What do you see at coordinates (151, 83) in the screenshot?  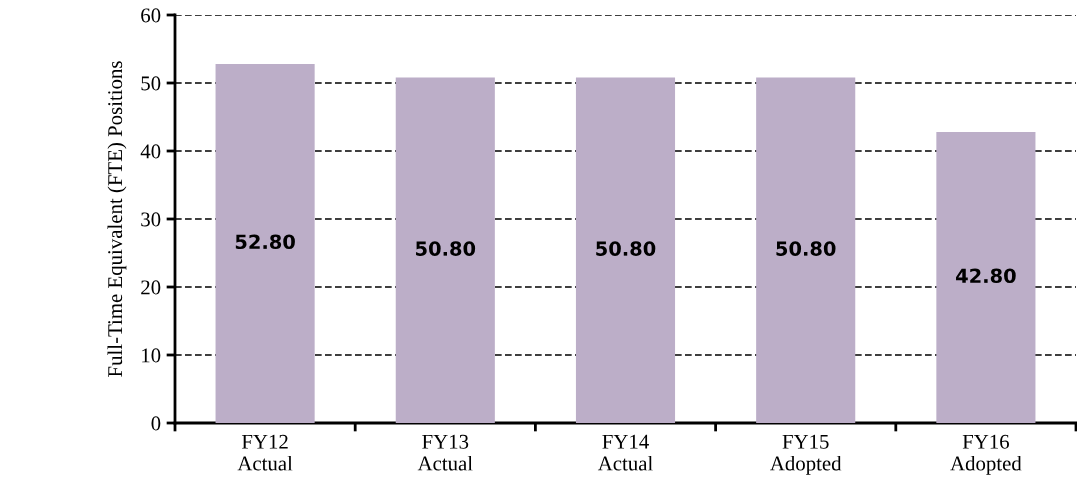 I see `y-tick-label: 50` at bounding box center [151, 83].